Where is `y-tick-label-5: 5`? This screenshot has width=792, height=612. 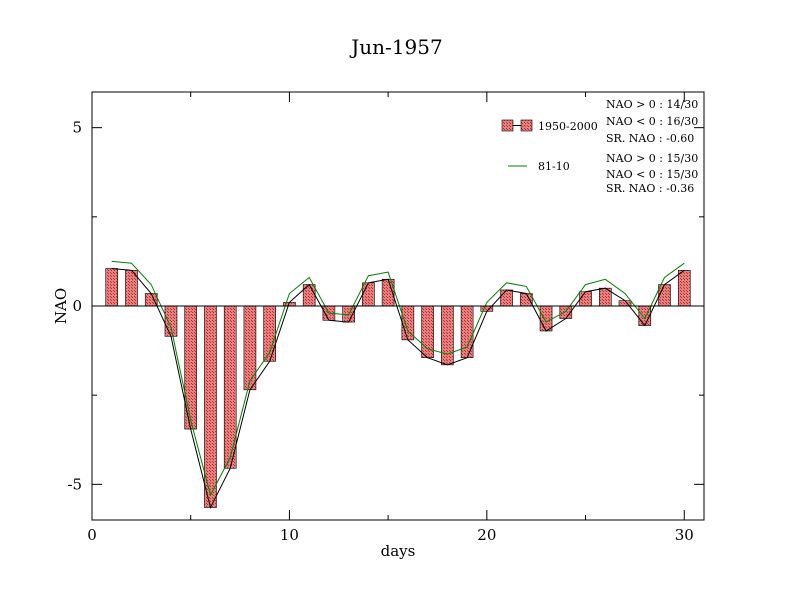
y-tick-label-5: 5 is located at coordinates (77, 128).